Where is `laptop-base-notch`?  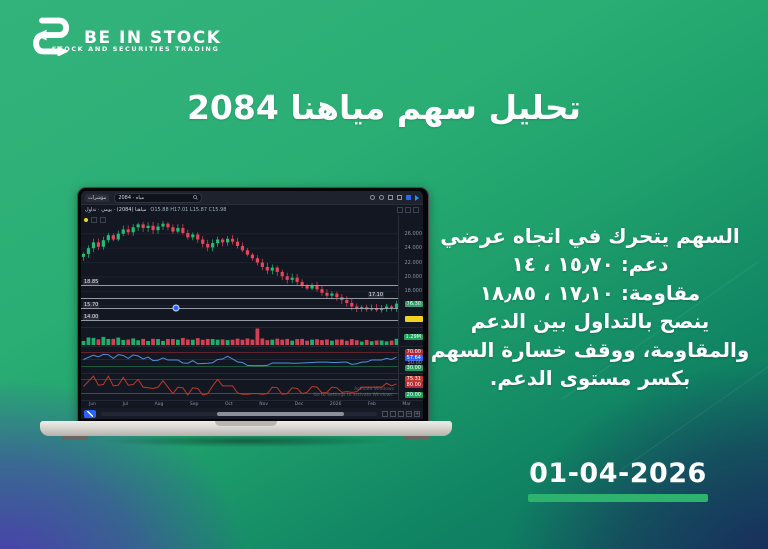
laptop-base-notch is located at coordinates (246, 423).